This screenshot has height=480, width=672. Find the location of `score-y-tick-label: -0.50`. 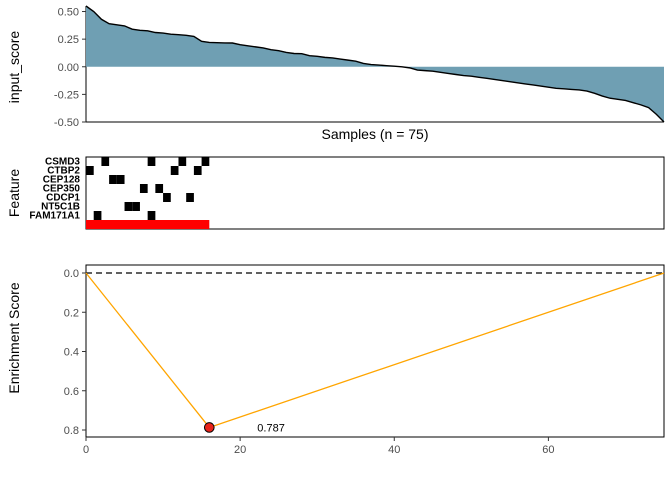

score-y-tick-label: -0.50 is located at coordinates (66, 123).